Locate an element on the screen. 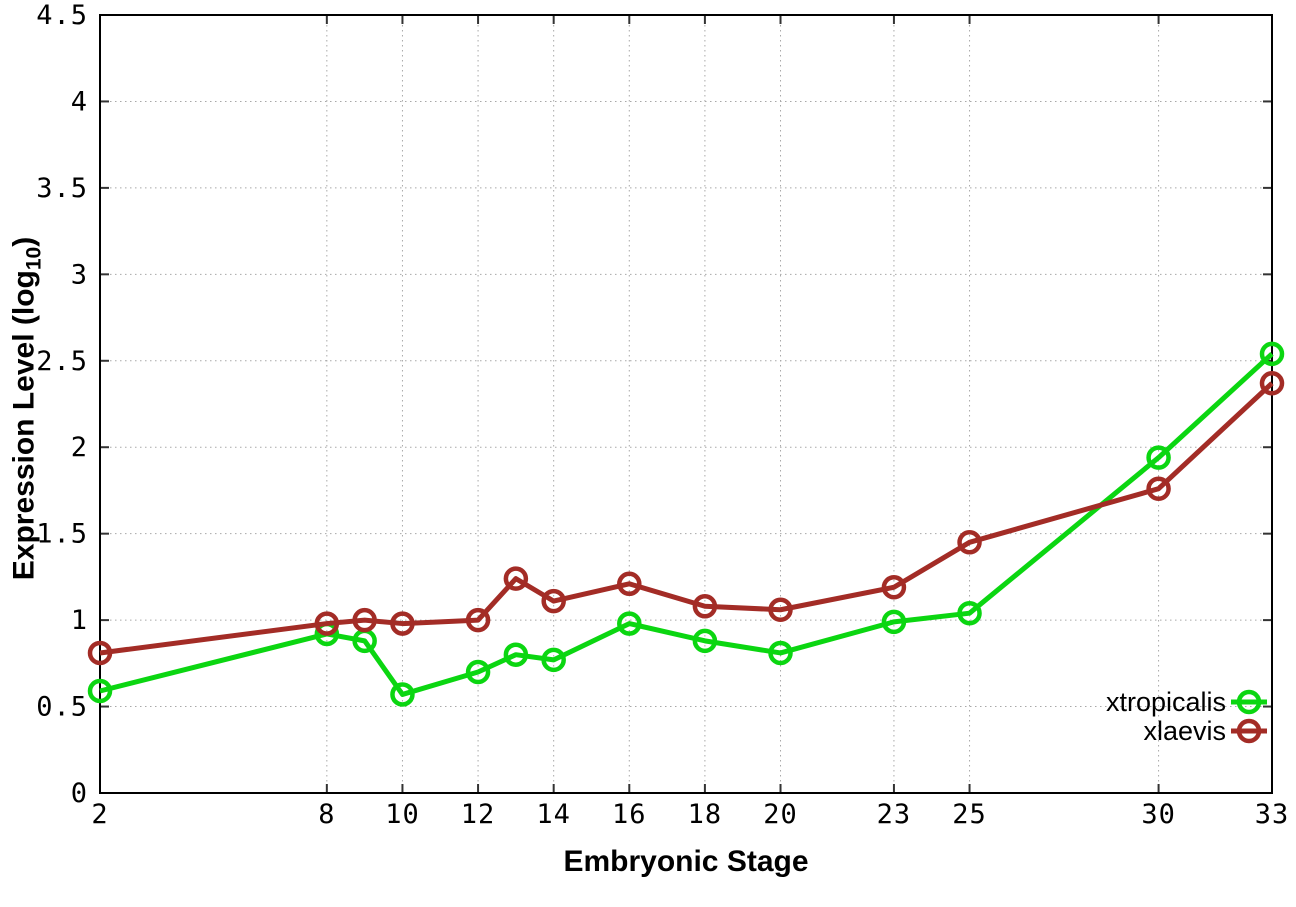  legend-sample-marker-xtropicalis is located at coordinates (1249, 702).